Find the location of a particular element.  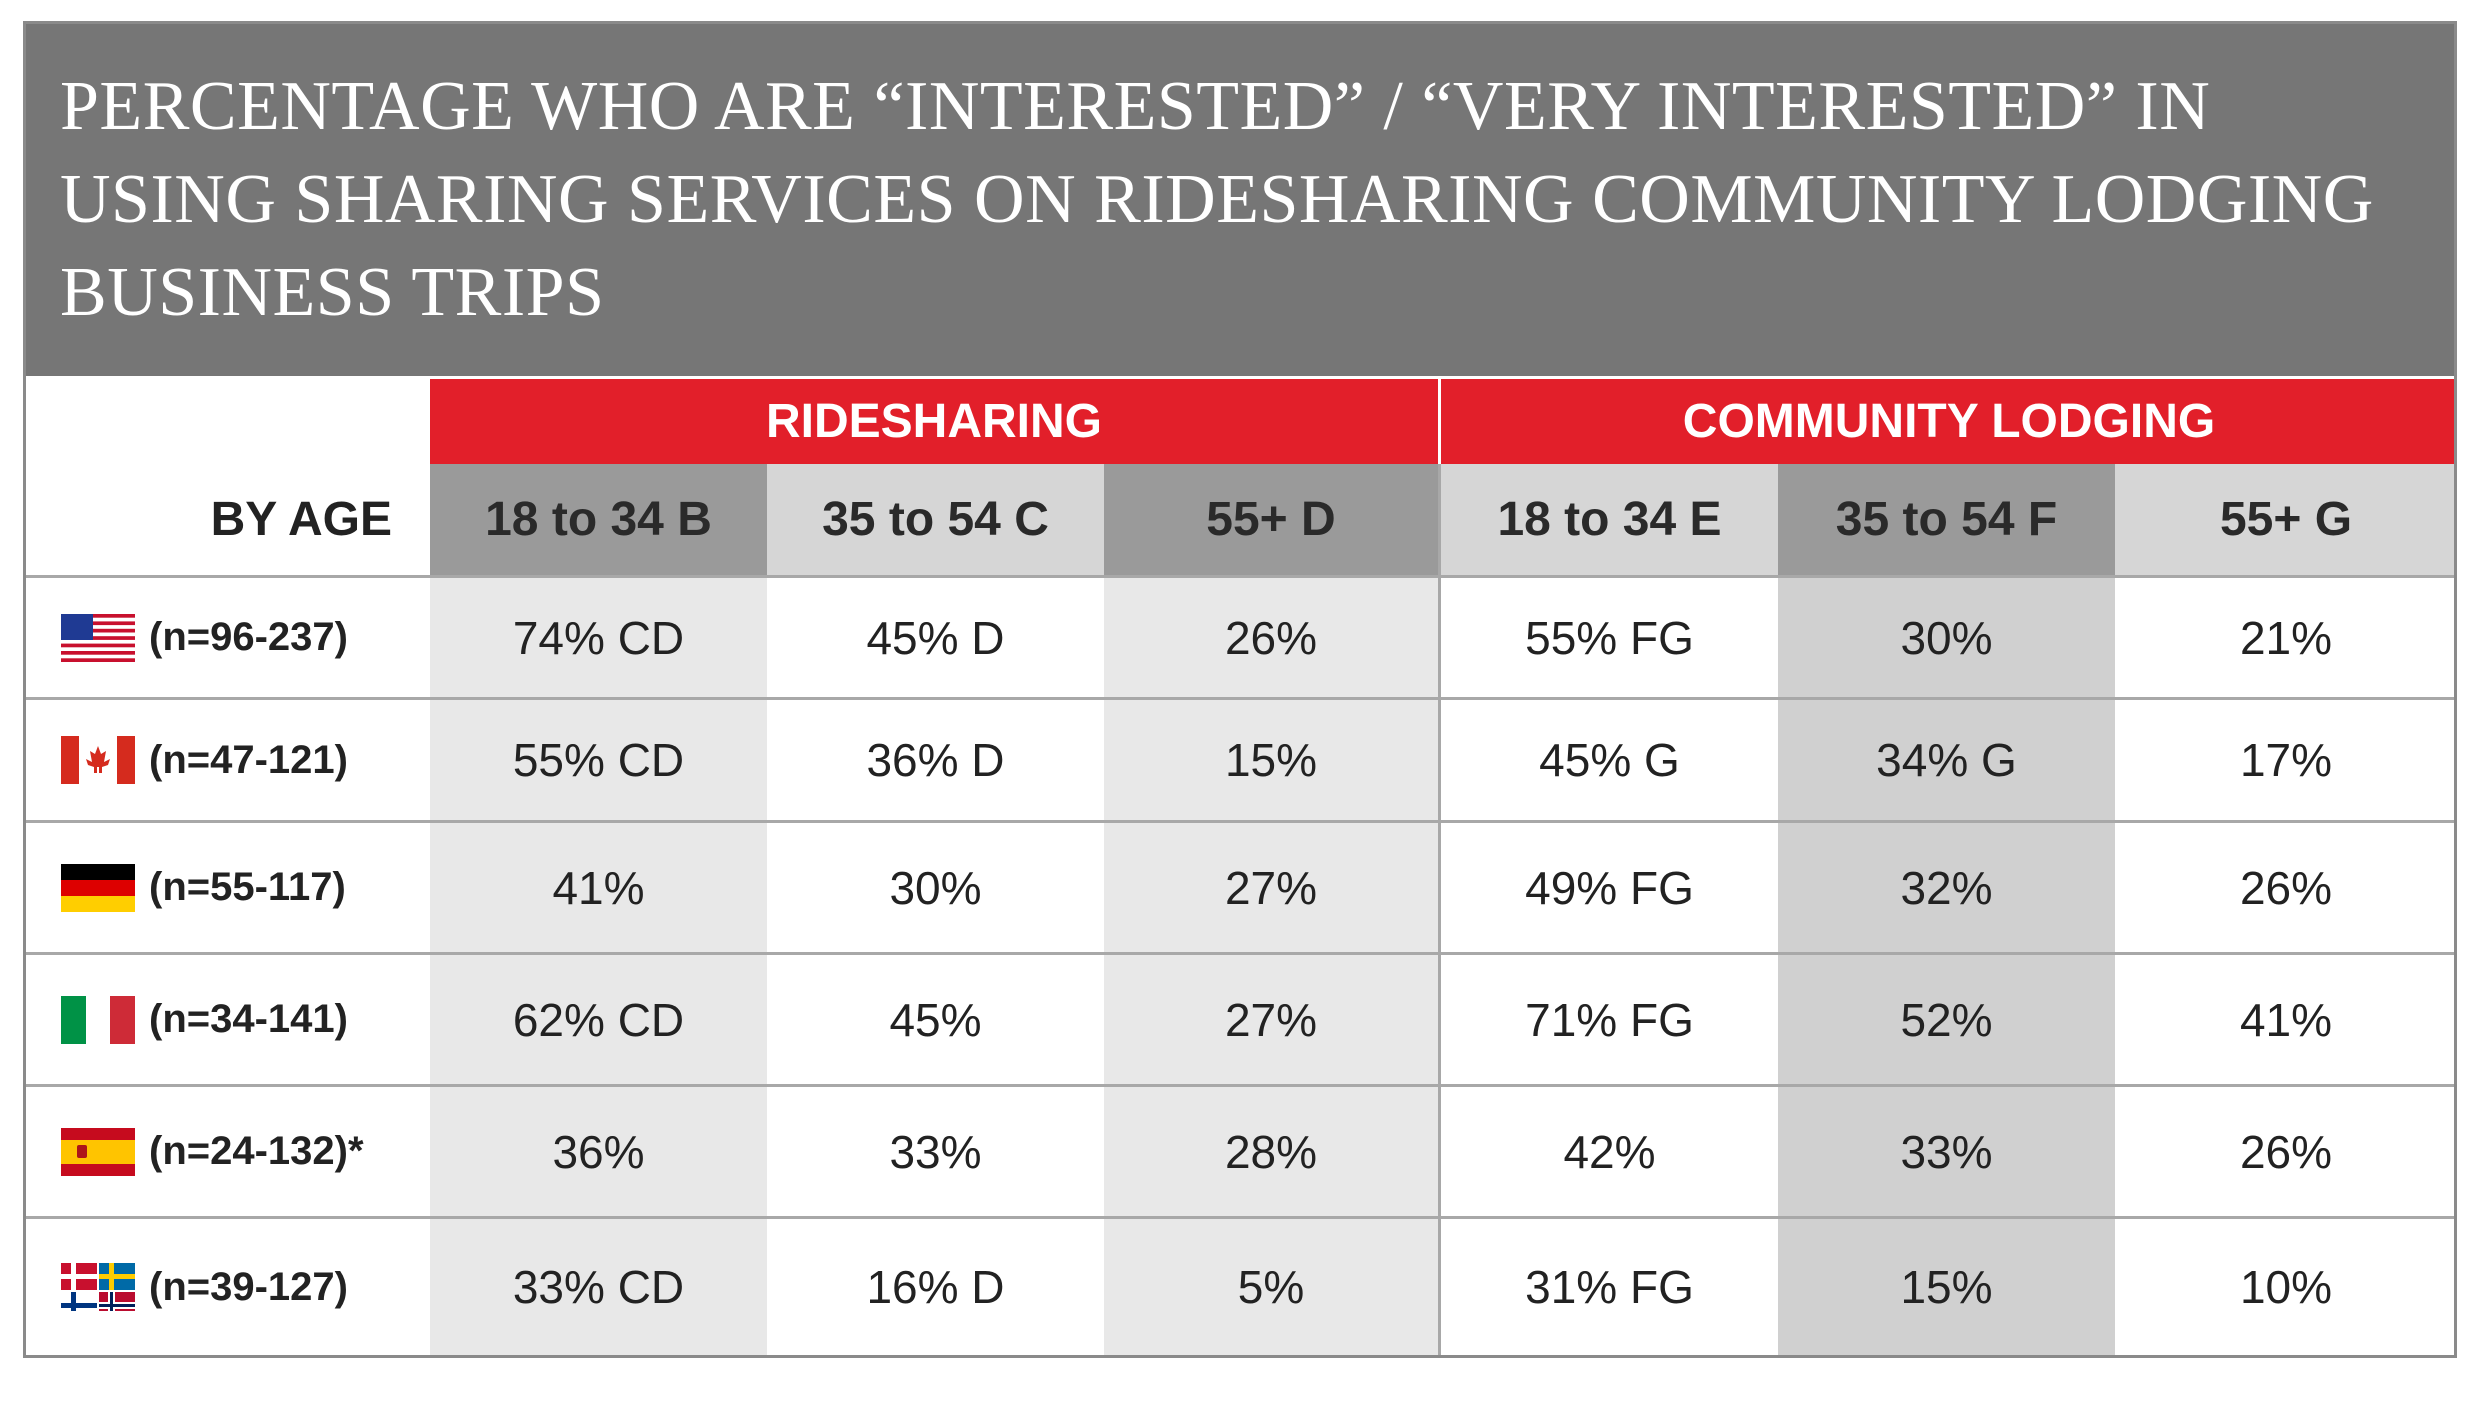

canada-flag-icon is located at coordinates (98, 760).